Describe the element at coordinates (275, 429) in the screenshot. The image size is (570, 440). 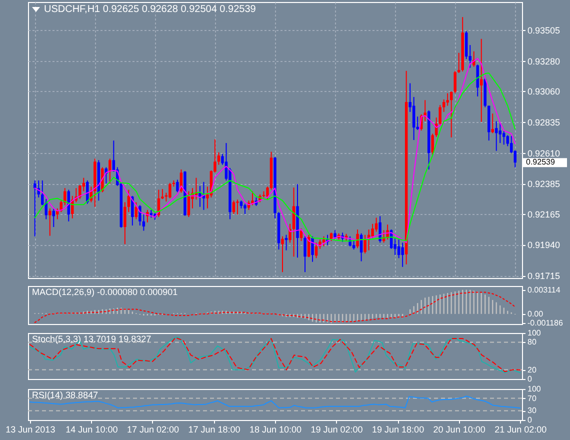
I see `x-tick-label: 18 Jun 10:00` at that location.